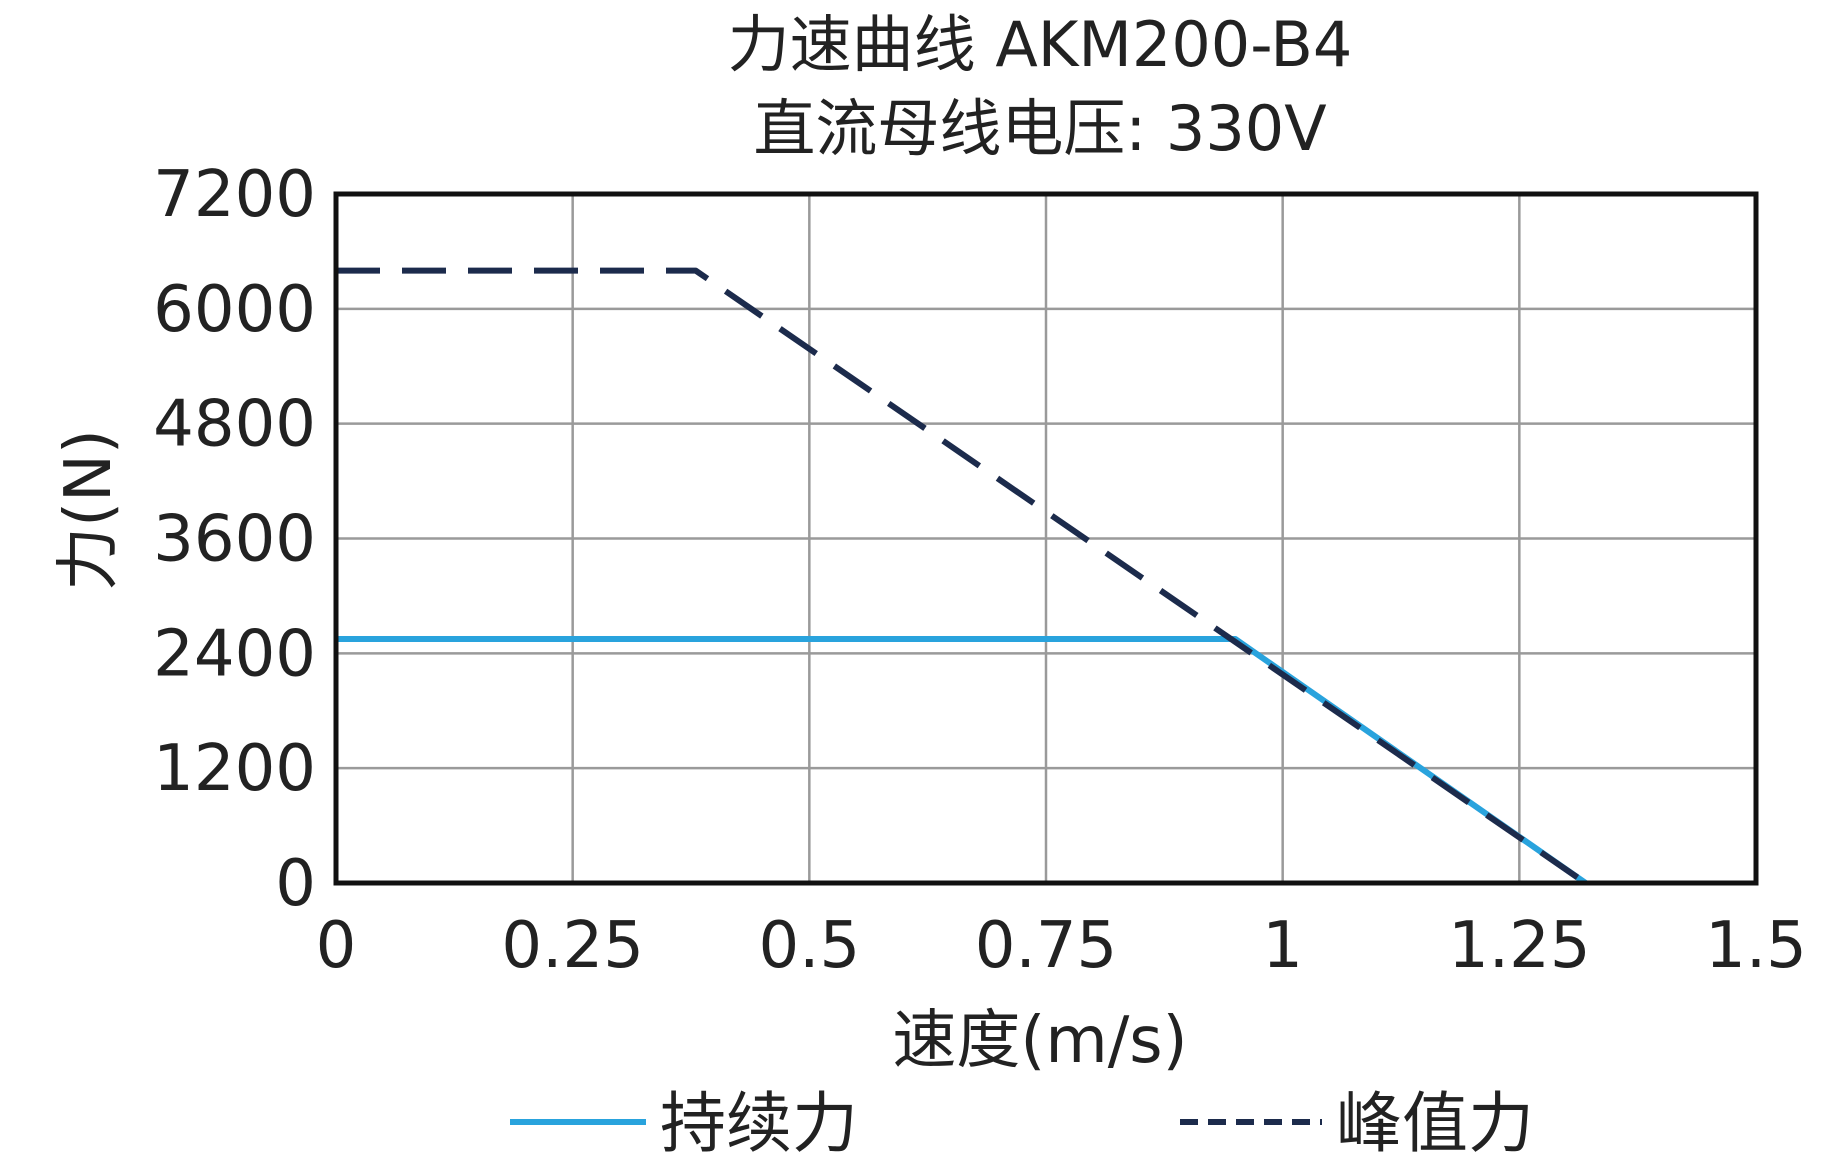  Describe the element at coordinates (1046, 946) in the screenshot. I see `x-tick-label: 0.75` at that location.